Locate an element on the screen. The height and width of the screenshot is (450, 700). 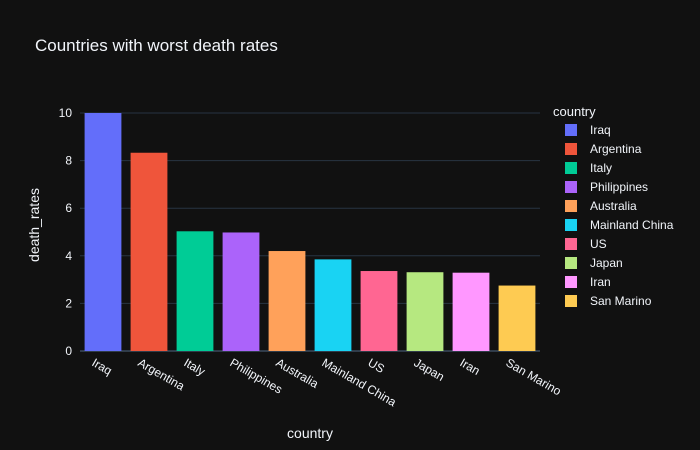
x-axis-title: country is located at coordinates (310, 433).